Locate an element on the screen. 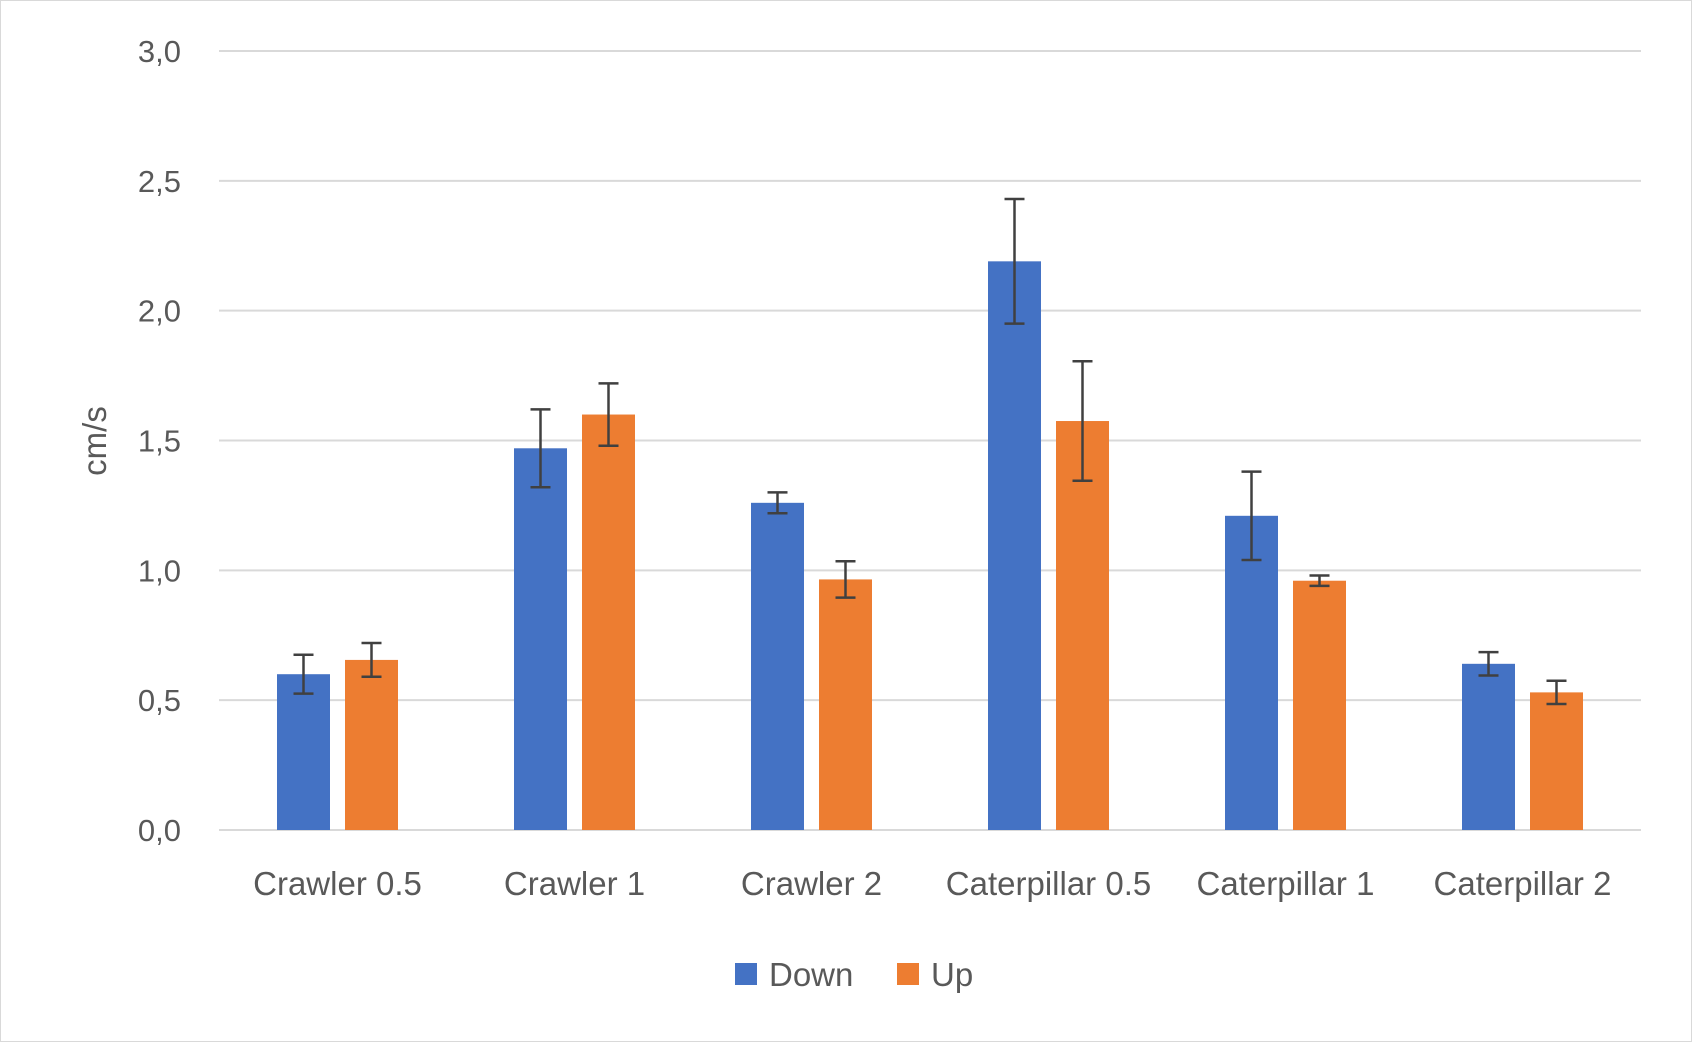 This screenshot has height=1042, width=1692. legend-item-down: Down is located at coordinates (794, 974).